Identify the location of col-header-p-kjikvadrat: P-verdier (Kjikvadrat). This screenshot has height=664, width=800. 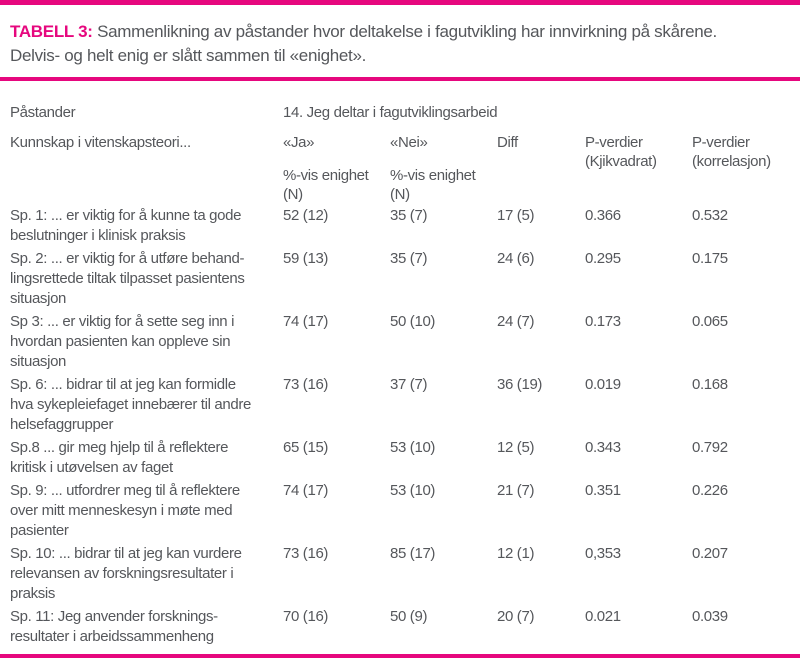
(621, 152).